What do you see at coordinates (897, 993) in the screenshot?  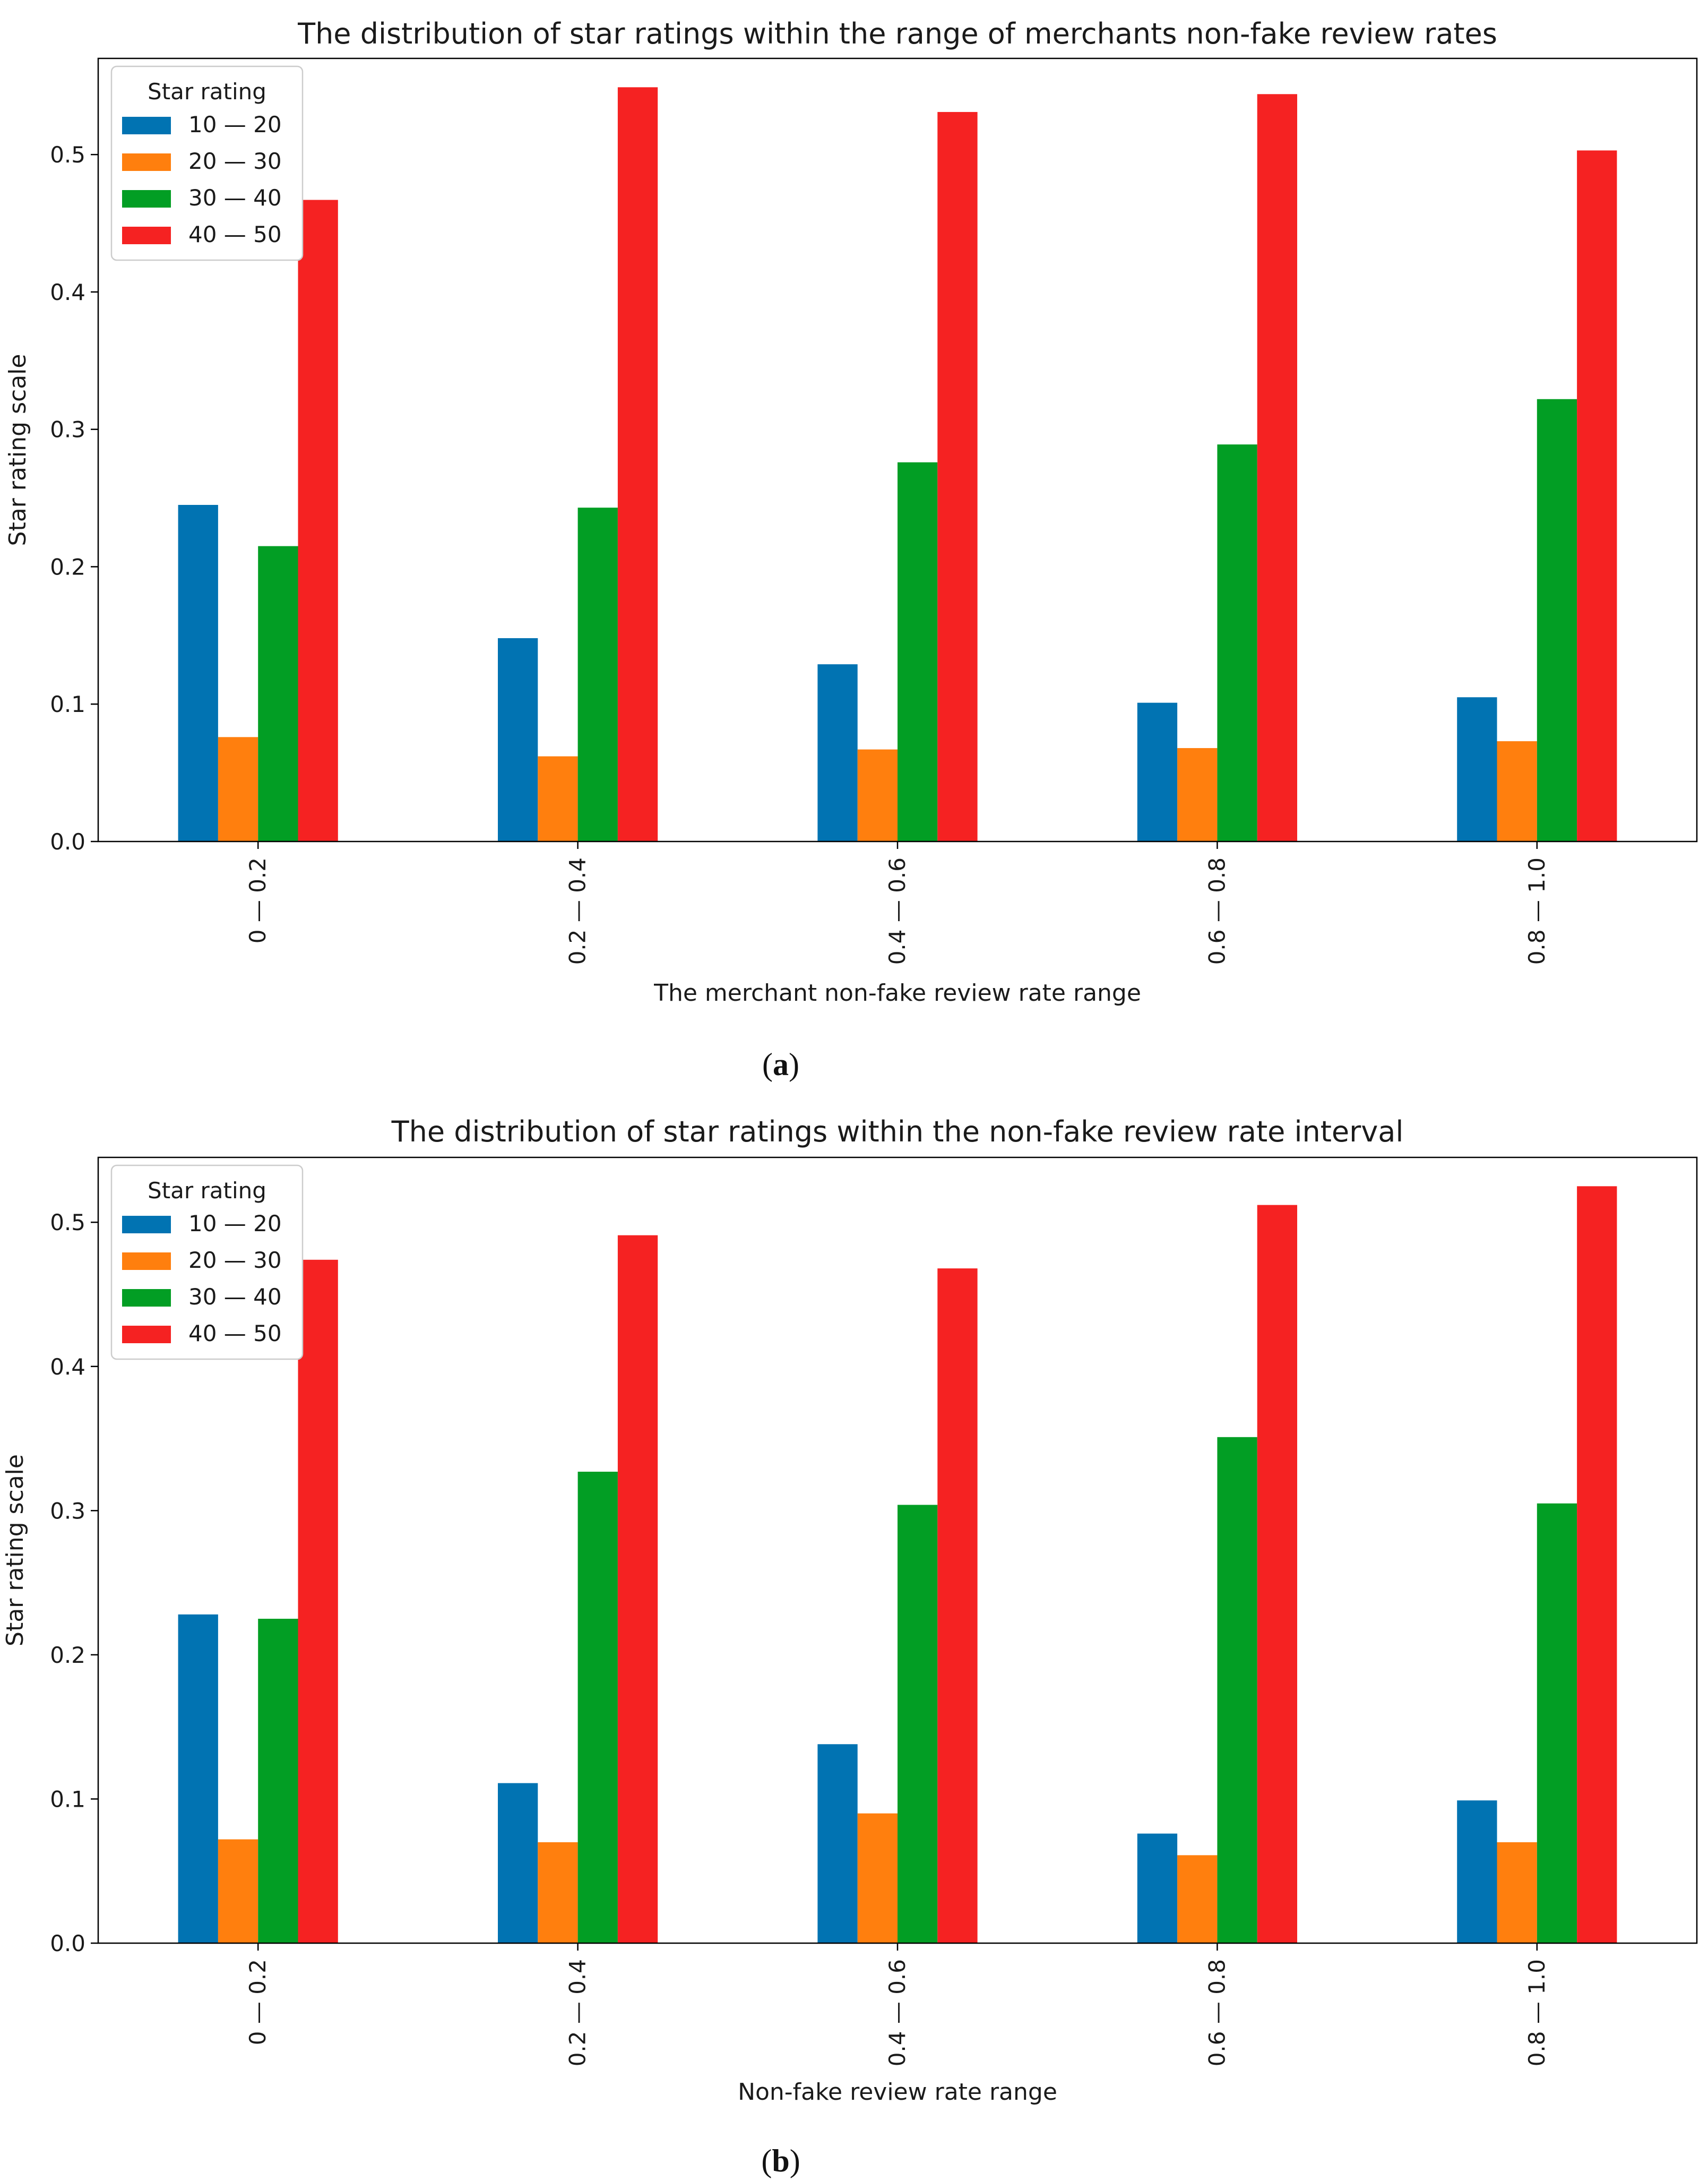 I see `x-axis-label: The merchant non-fake review rate range` at bounding box center [897, 993].